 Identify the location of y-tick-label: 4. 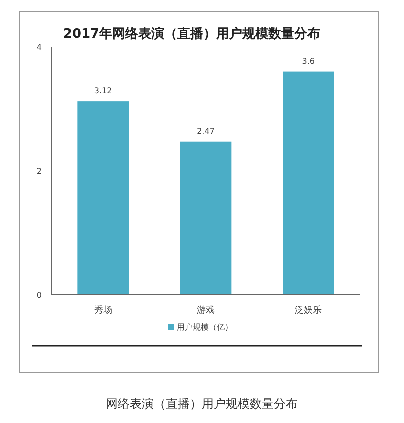
(39, 47).